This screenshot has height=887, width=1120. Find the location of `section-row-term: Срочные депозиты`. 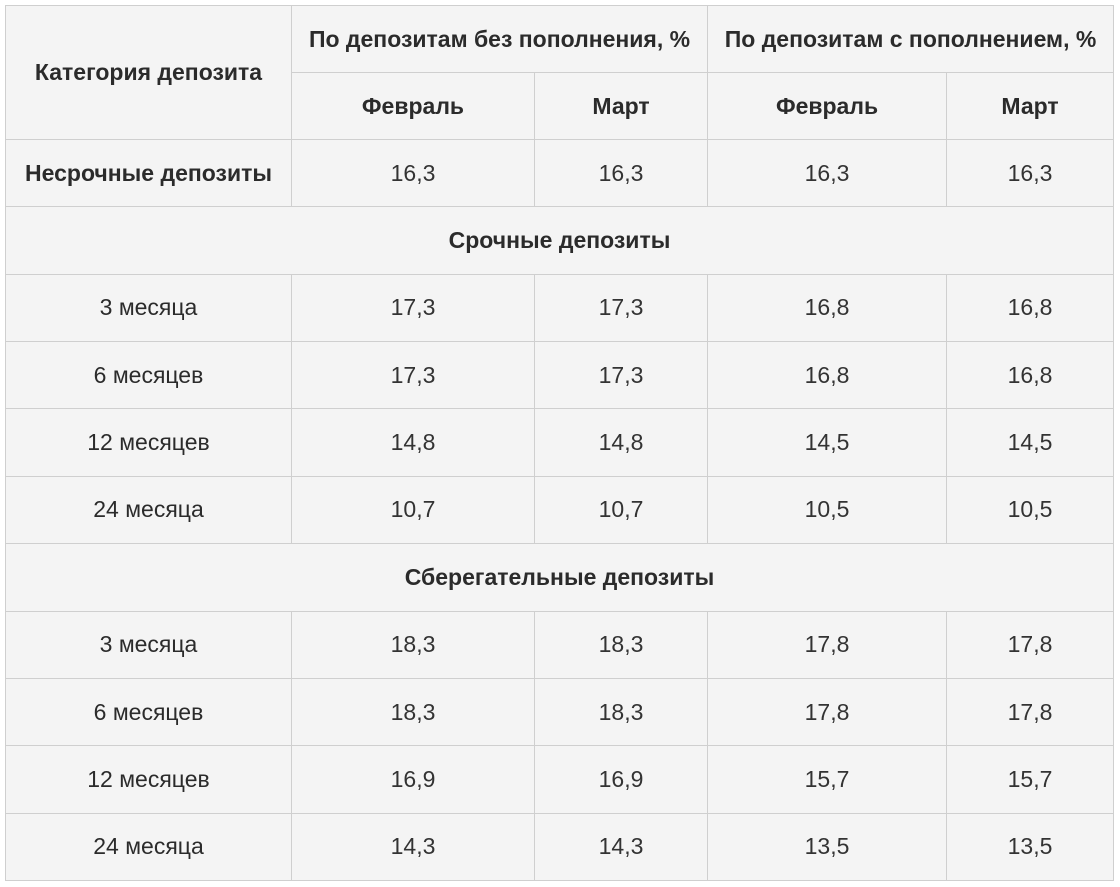

section-row-term: Срочные депозиты is located at coordinates (559, 240).